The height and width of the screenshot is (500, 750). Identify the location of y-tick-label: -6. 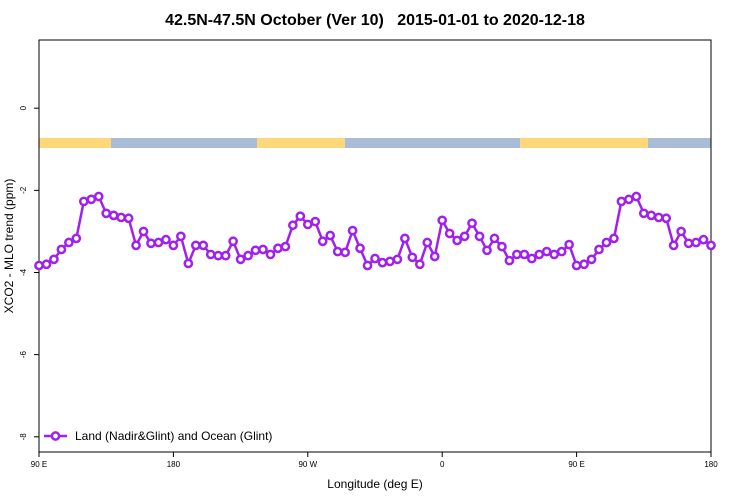
(23, 355).